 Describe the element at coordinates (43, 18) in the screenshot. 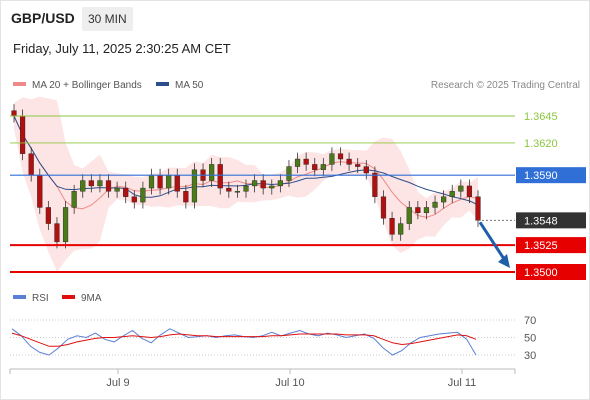

I see `symbol-title: GBP/USD` at that location.